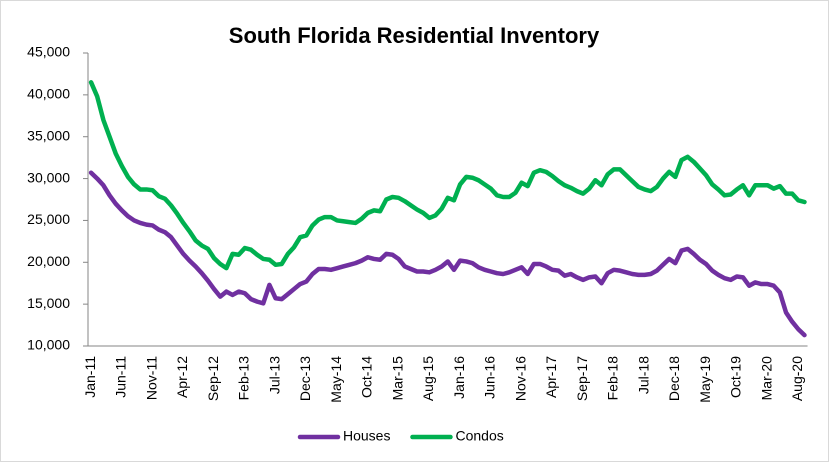 The height and width of the screenshot is (462, 829). I want to click on x-tick-label: Feb-13, so click(244, 378).